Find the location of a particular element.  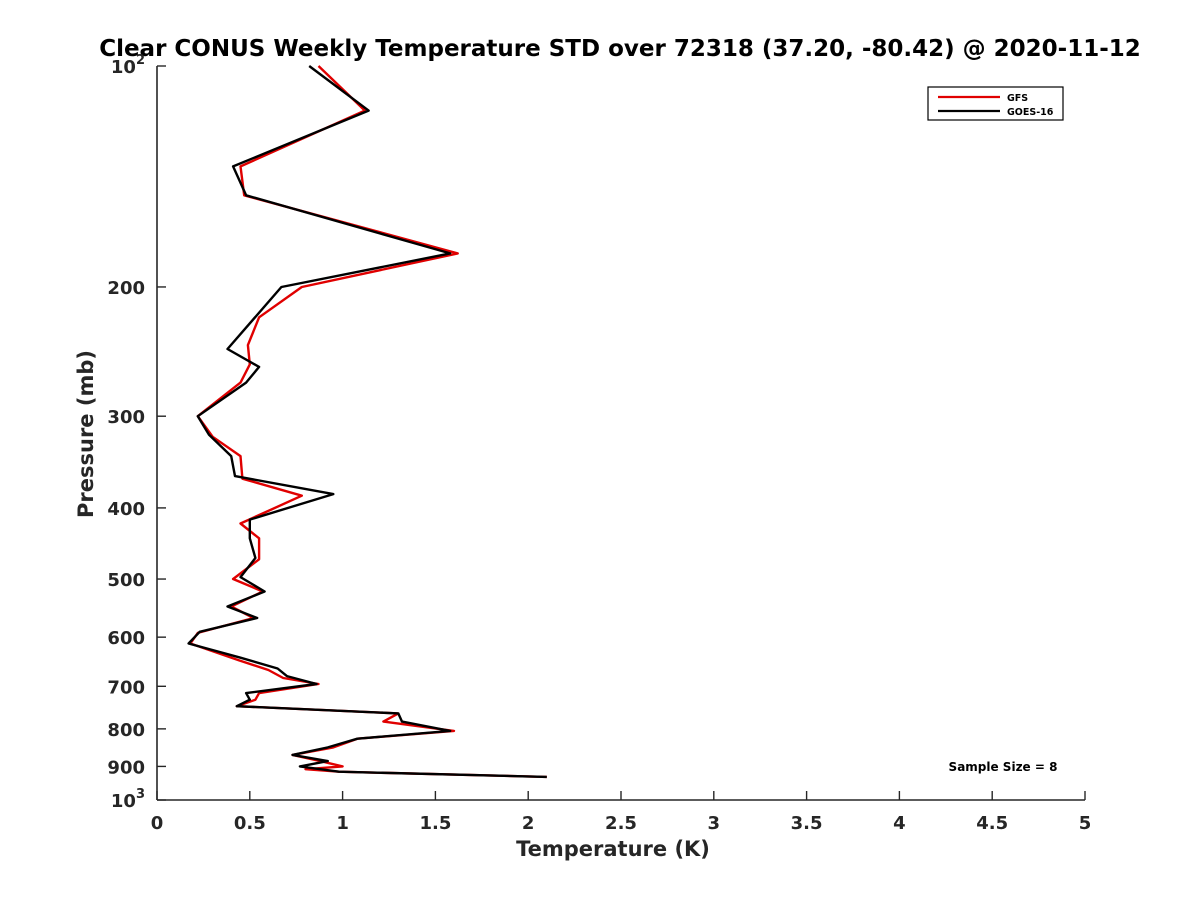

x-tick-label: 2 is located at coordinates (528, 823).